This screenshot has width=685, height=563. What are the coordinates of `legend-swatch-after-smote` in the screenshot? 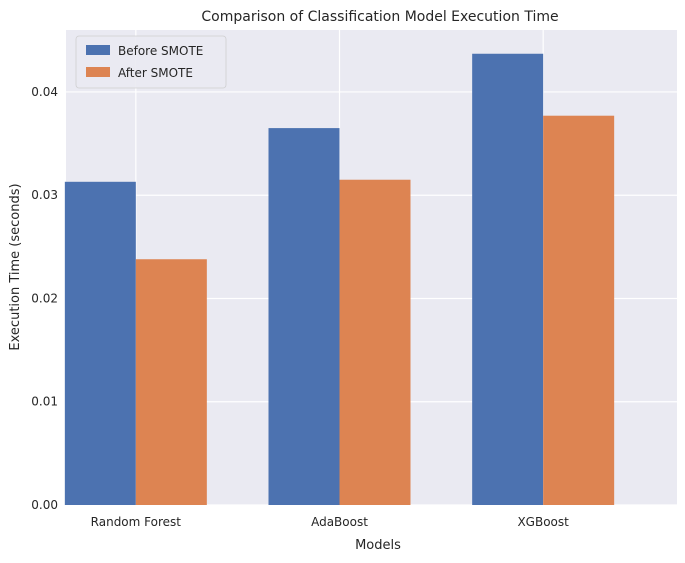 It's located at (98, 72).